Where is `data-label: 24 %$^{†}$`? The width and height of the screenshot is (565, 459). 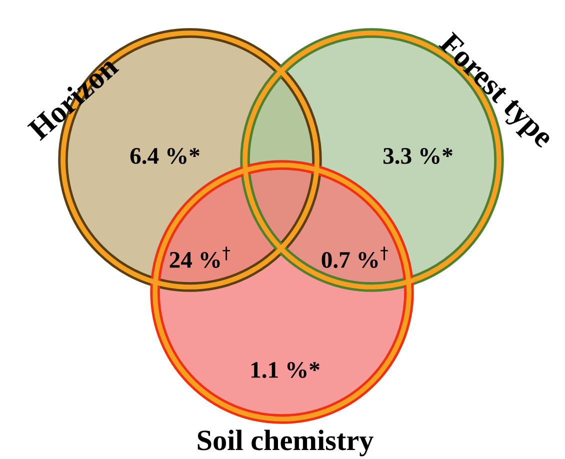
data-label: 24 %$^{†}$ is located at coordinates (200, 257).